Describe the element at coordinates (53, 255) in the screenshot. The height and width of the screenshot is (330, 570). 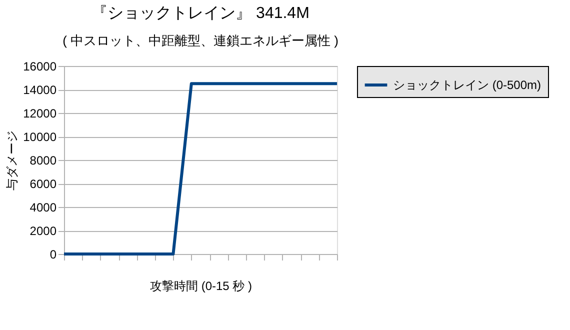
I see `y-tick-label: 0` at that location.